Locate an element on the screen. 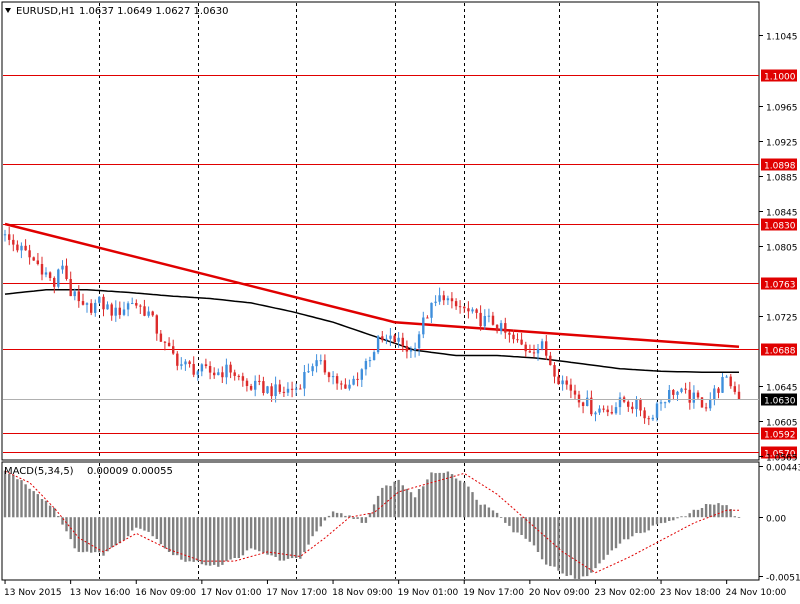 This screenshot has width=800, height=604. macd-values: 0.00009 0.00055 is located at coordinates (130, 471).